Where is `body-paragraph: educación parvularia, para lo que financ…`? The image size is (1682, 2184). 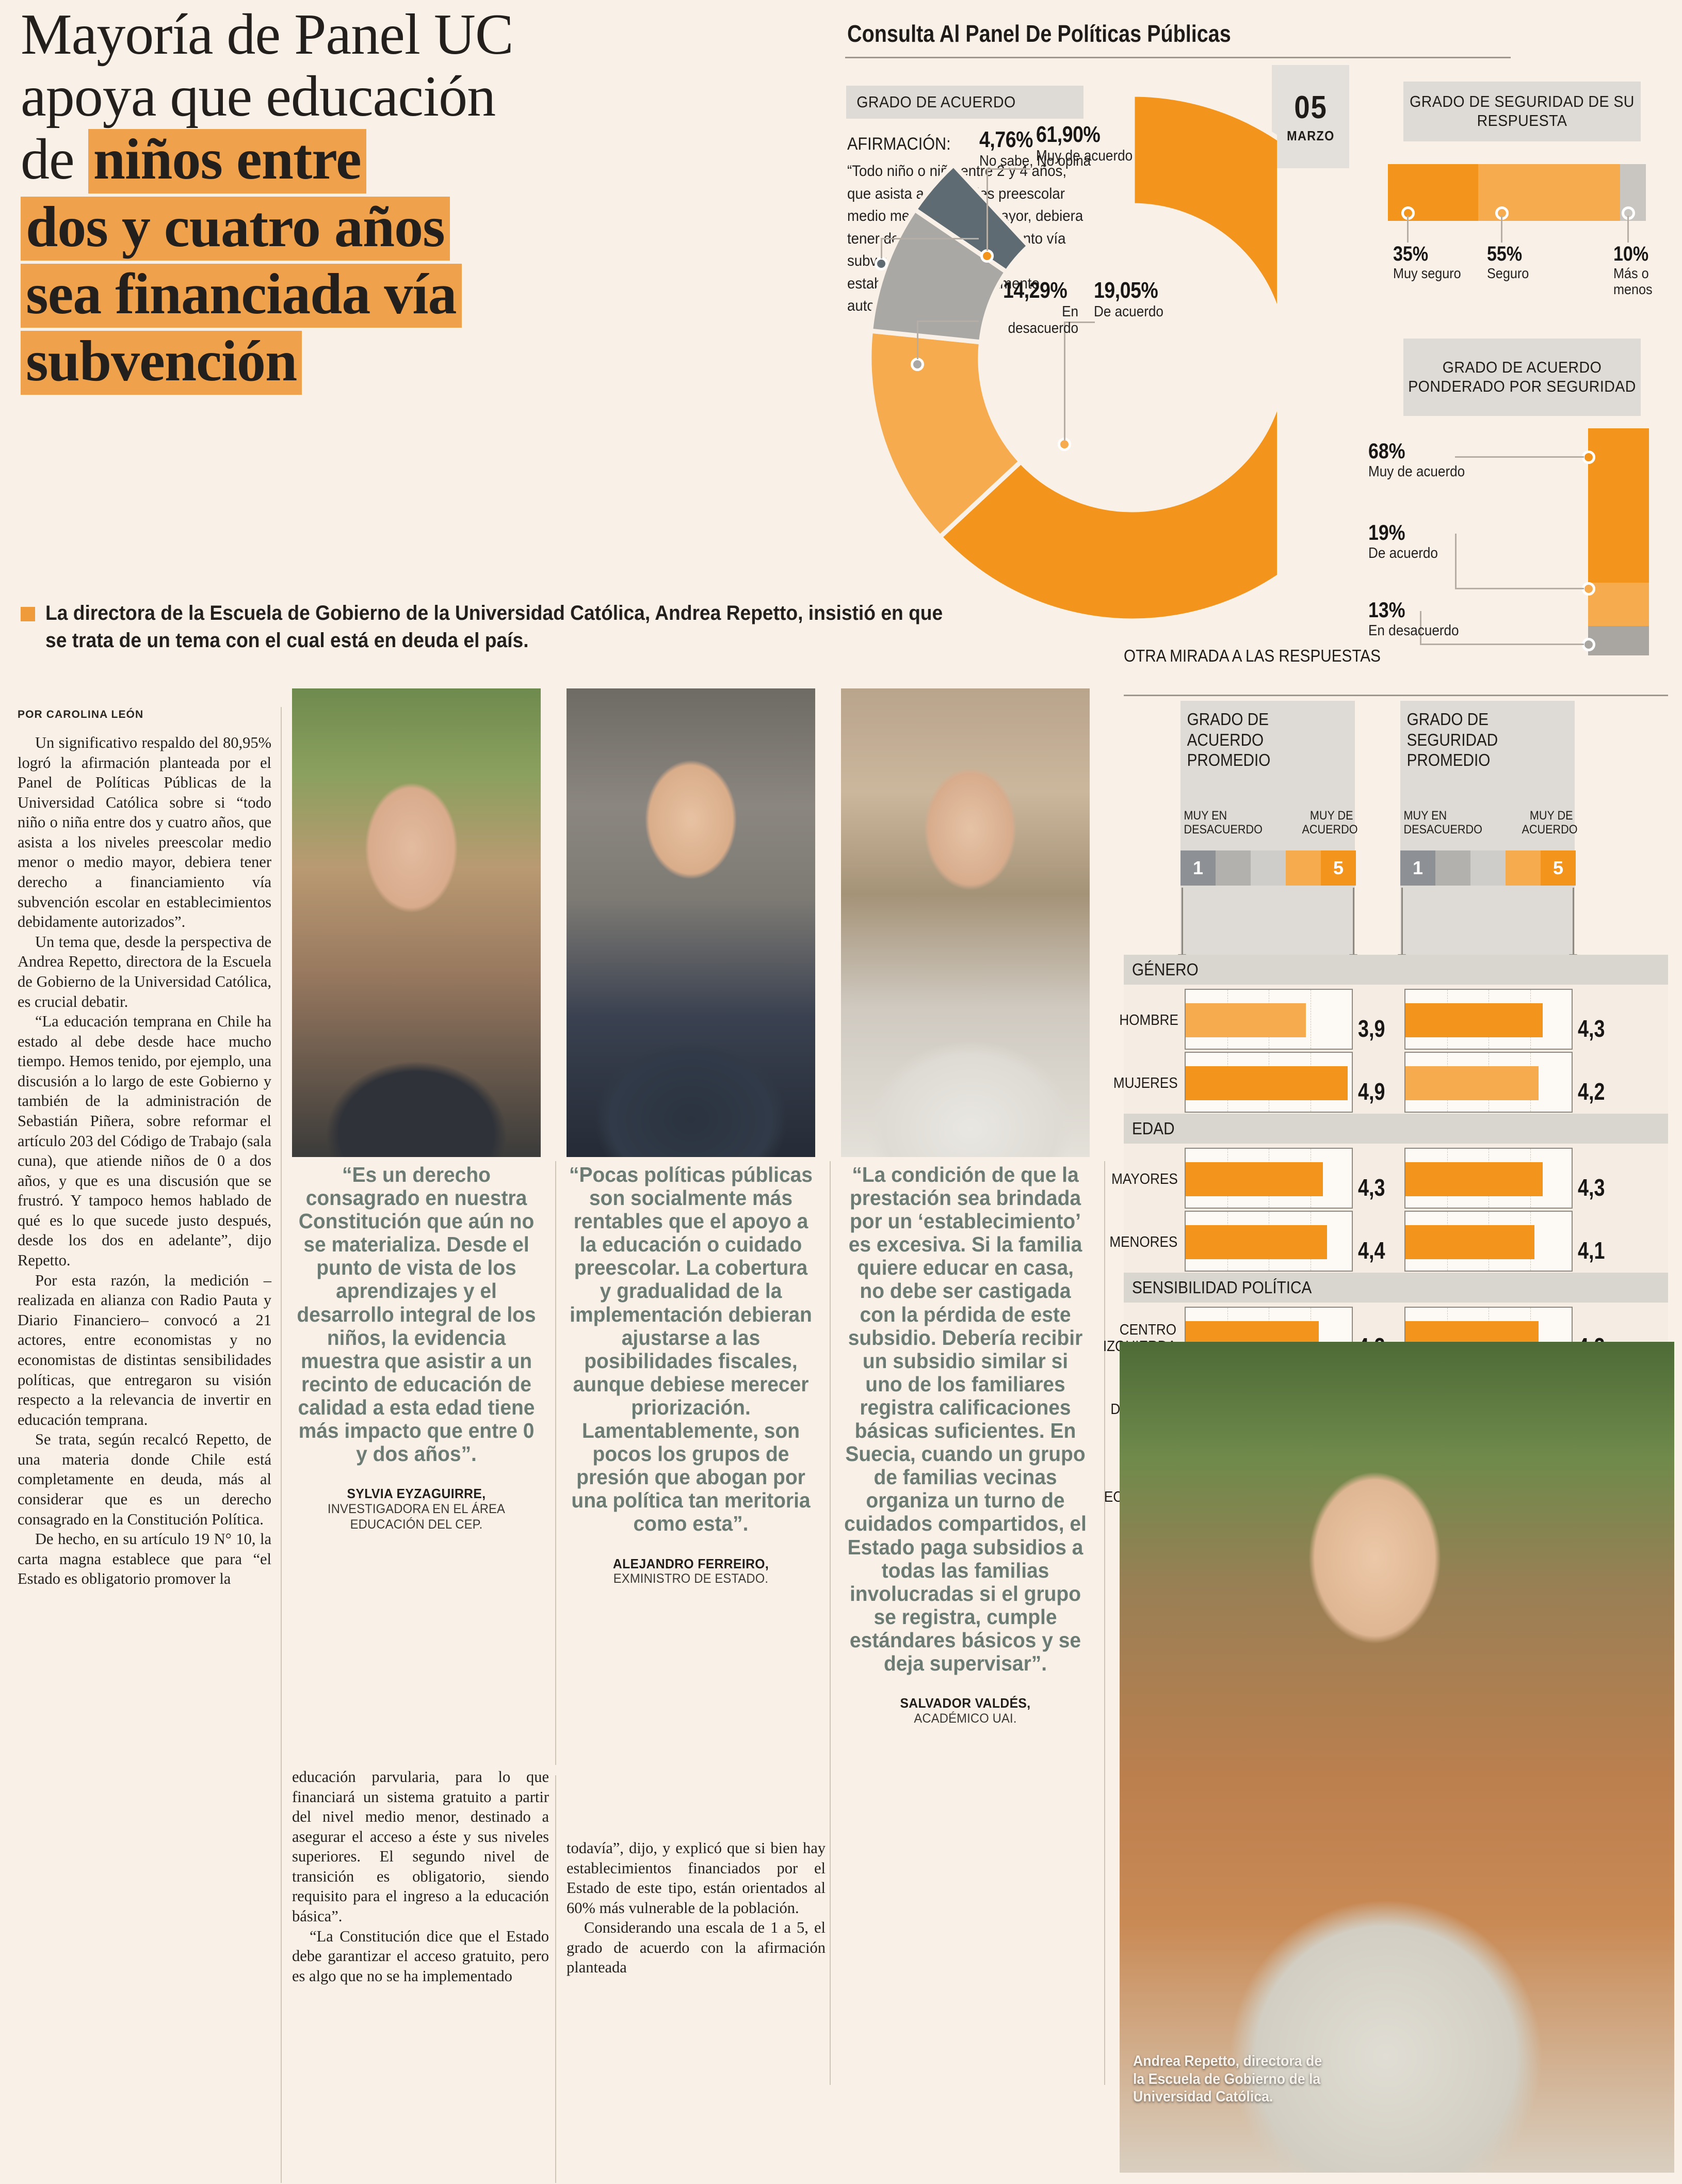 body-paragraph: educación parvularia, para lo que financ… is located at coordinates (420, 1847).